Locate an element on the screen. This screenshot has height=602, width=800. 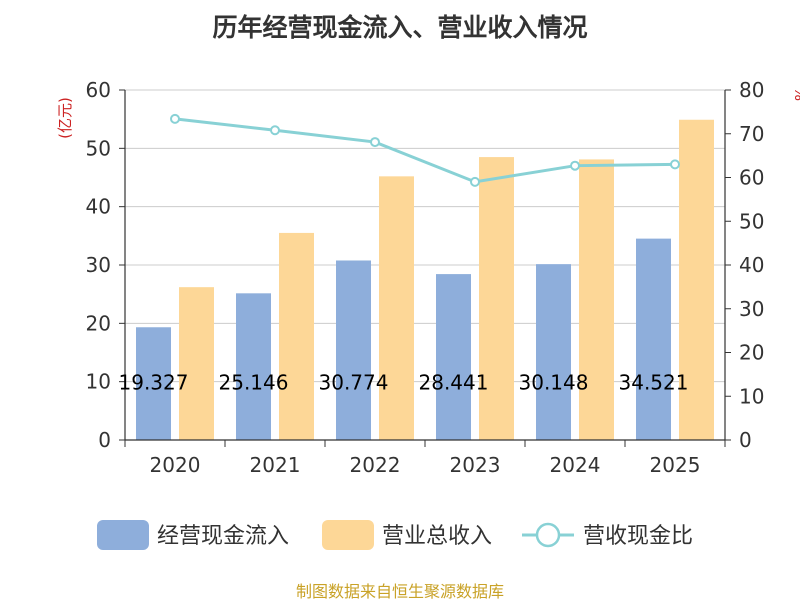
right-tick-label: 30 is located at coordinates (751, 309).